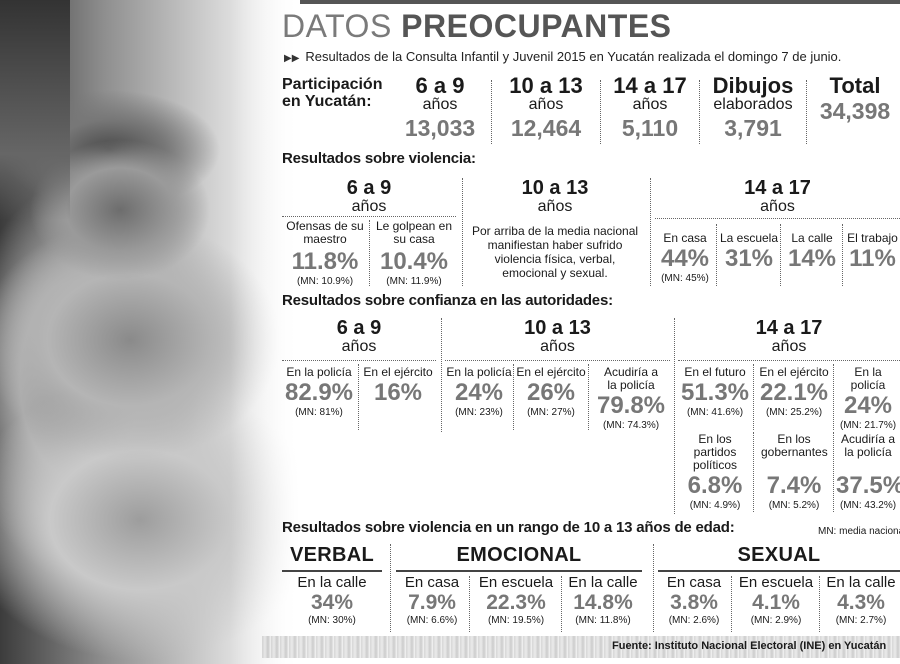 This screenshot has width=900, height=664. Describe the element at coordinates (777, 196) in the screenshot. I see `violence-group-14-17: 14 a 17 años` at that location.